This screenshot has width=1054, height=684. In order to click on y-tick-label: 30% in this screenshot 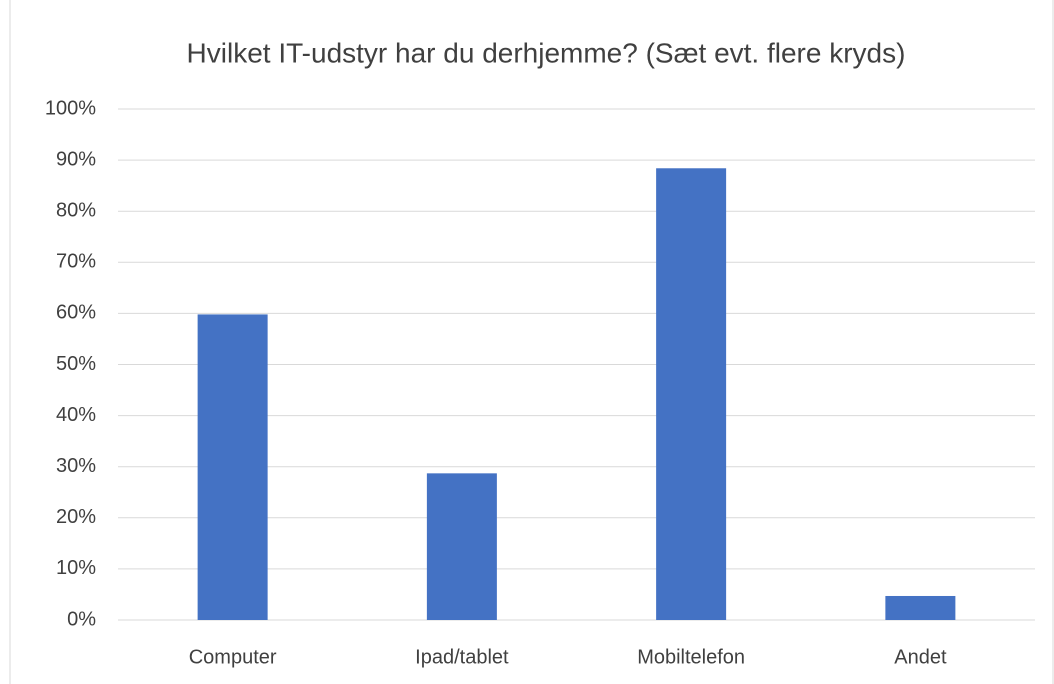, I will do `click(76, 466)`.